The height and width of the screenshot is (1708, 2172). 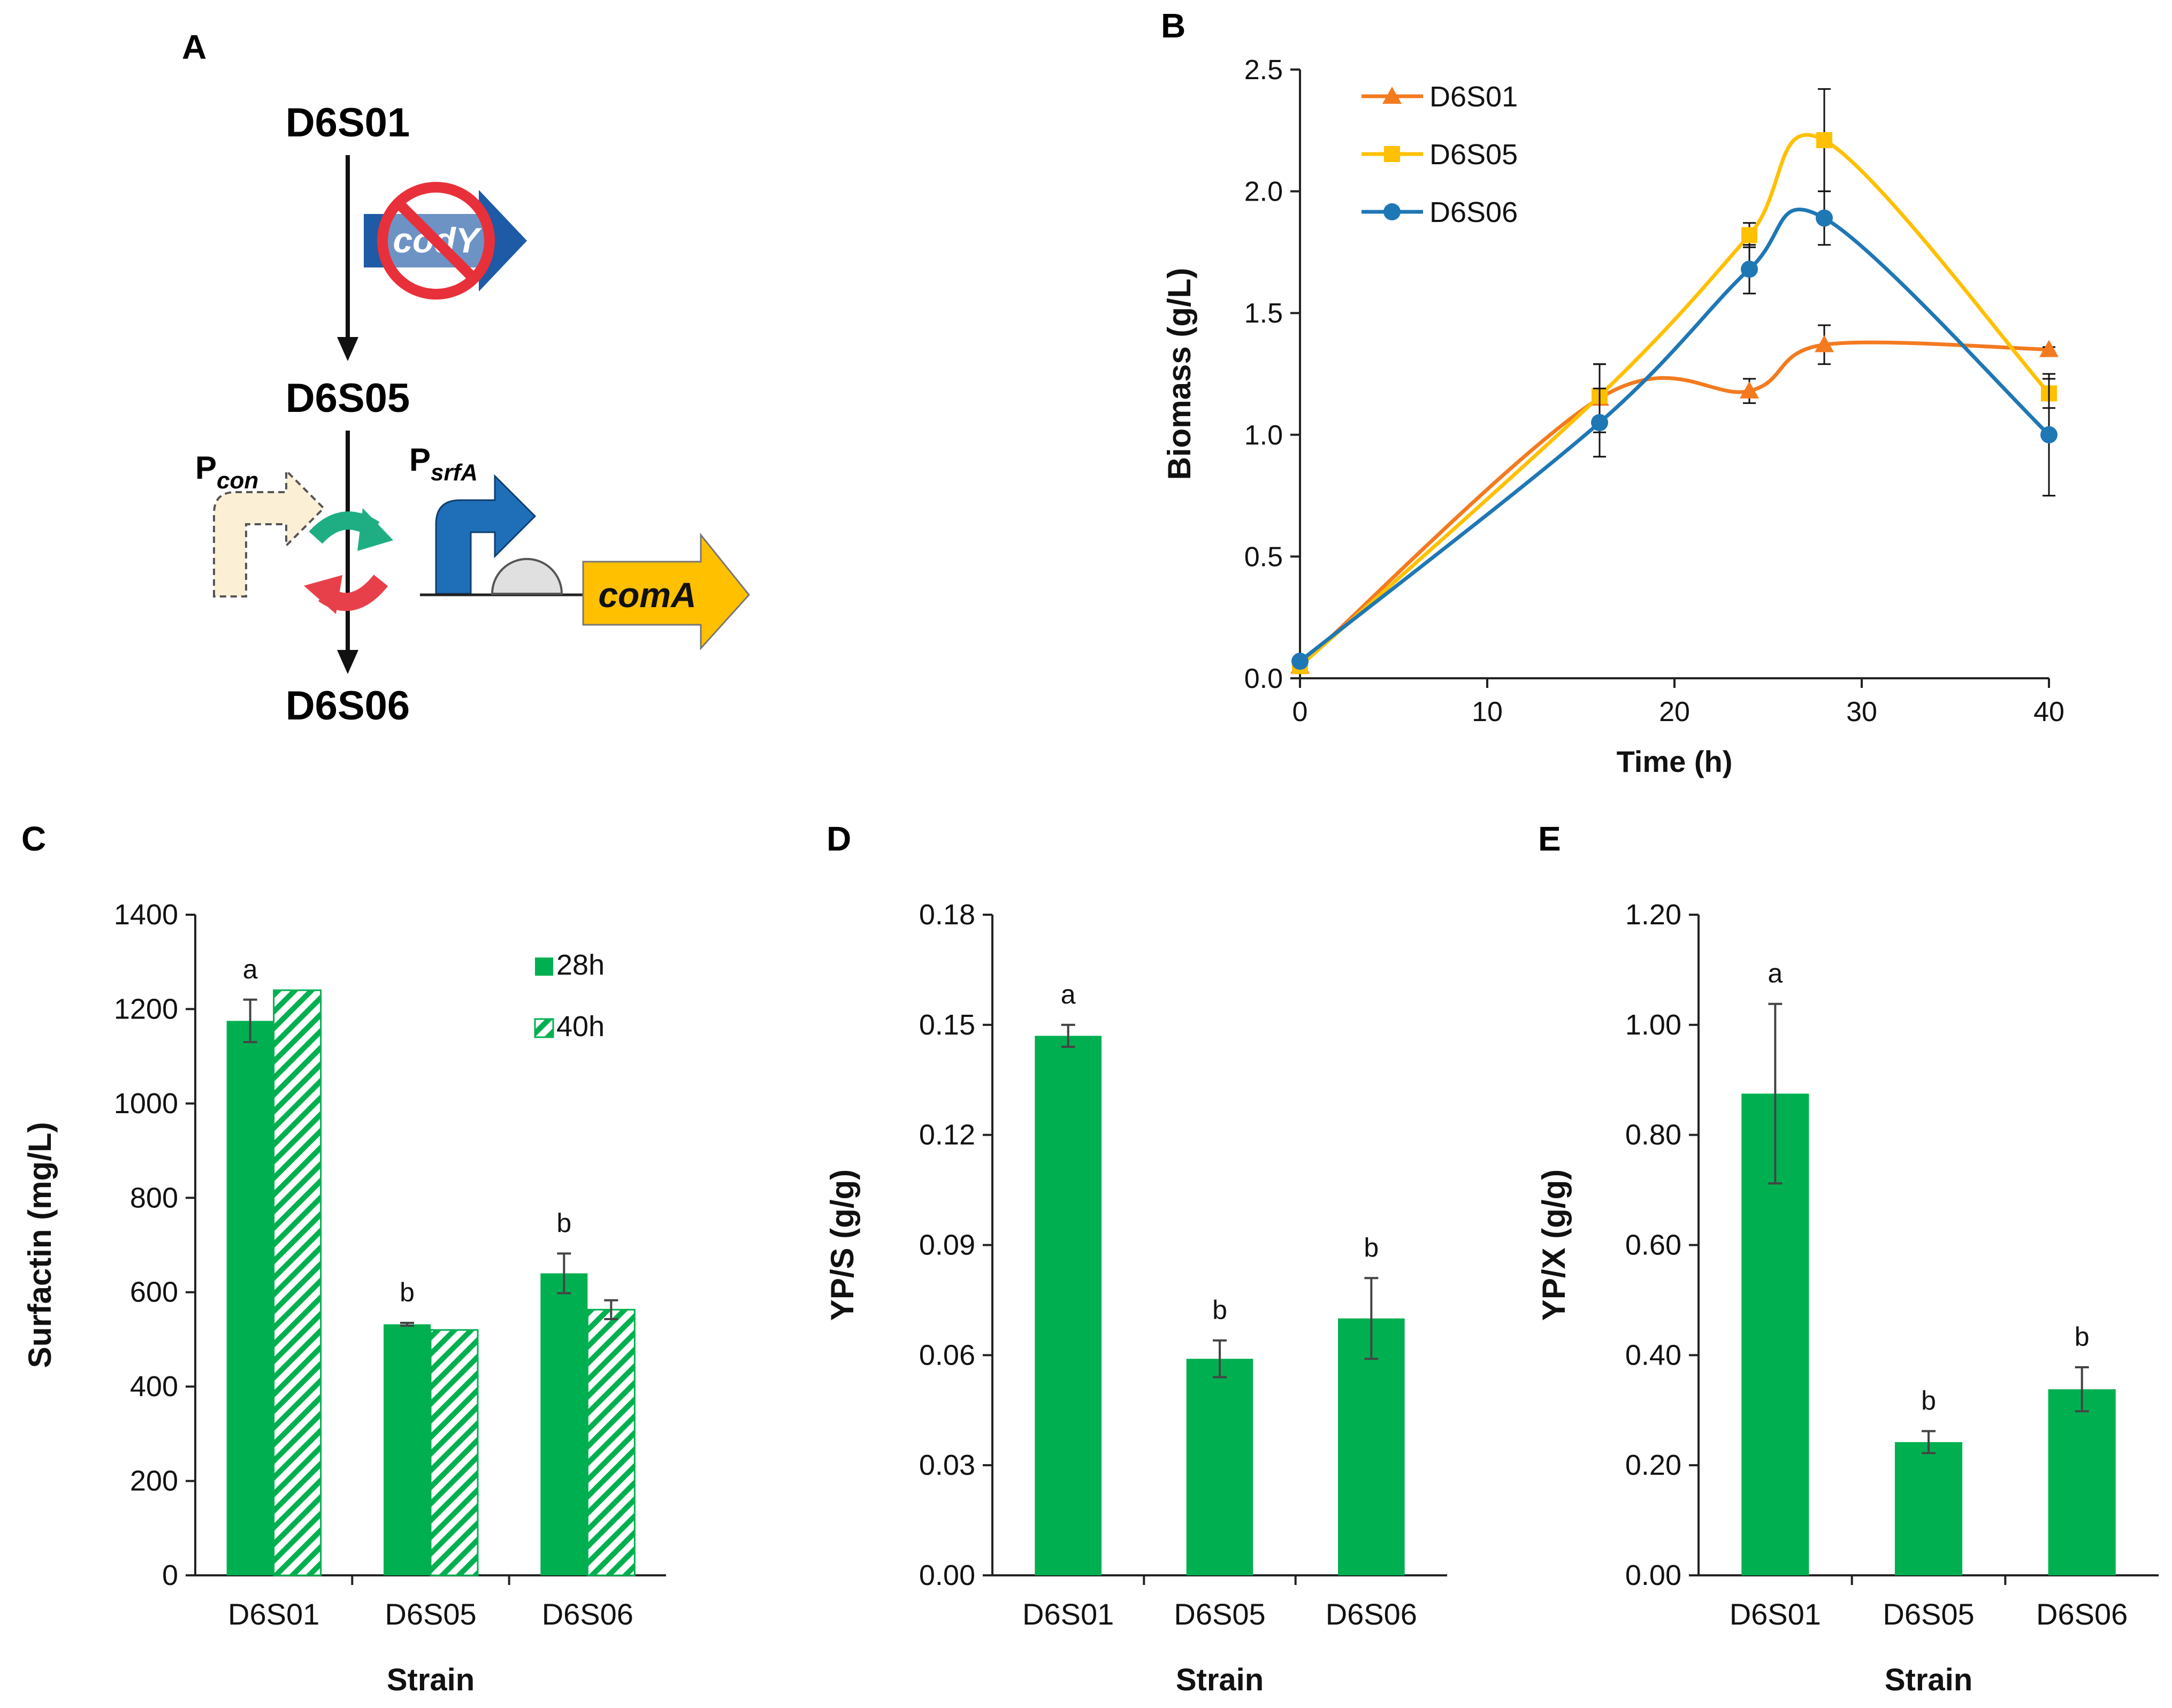 What do you see at coordinates (842, 1245) in the screenshot?
I see `y-axis-title: YP/S (g/g)` at bounding box center [842, 1245].